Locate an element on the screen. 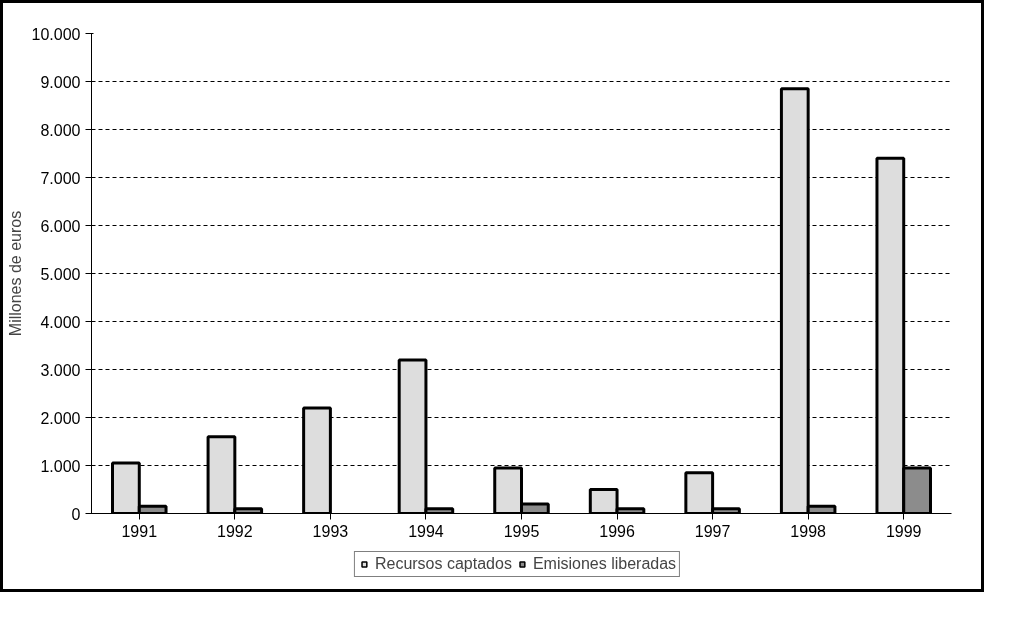 Image resolution: width=1021 pixels, height=643 pixels. y-tick-label: 1.000 is located at coordinates (60, 466).